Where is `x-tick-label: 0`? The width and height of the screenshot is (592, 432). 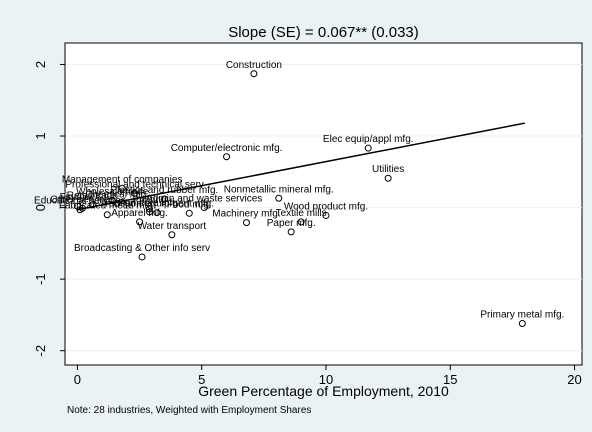 x-tick-label: 0 is located at coordinates (77, 379).